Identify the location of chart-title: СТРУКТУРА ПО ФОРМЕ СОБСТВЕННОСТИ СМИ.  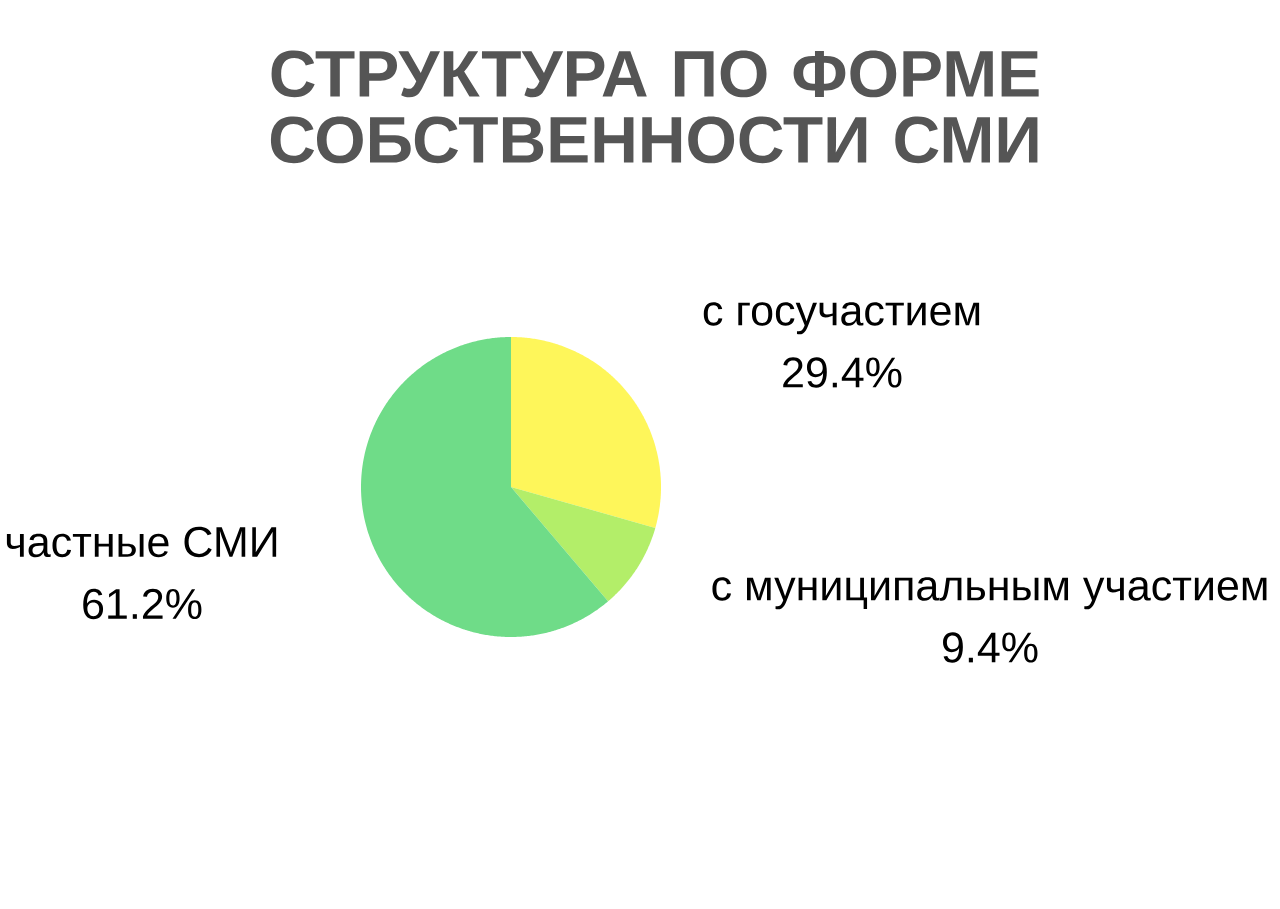
(654, 107).